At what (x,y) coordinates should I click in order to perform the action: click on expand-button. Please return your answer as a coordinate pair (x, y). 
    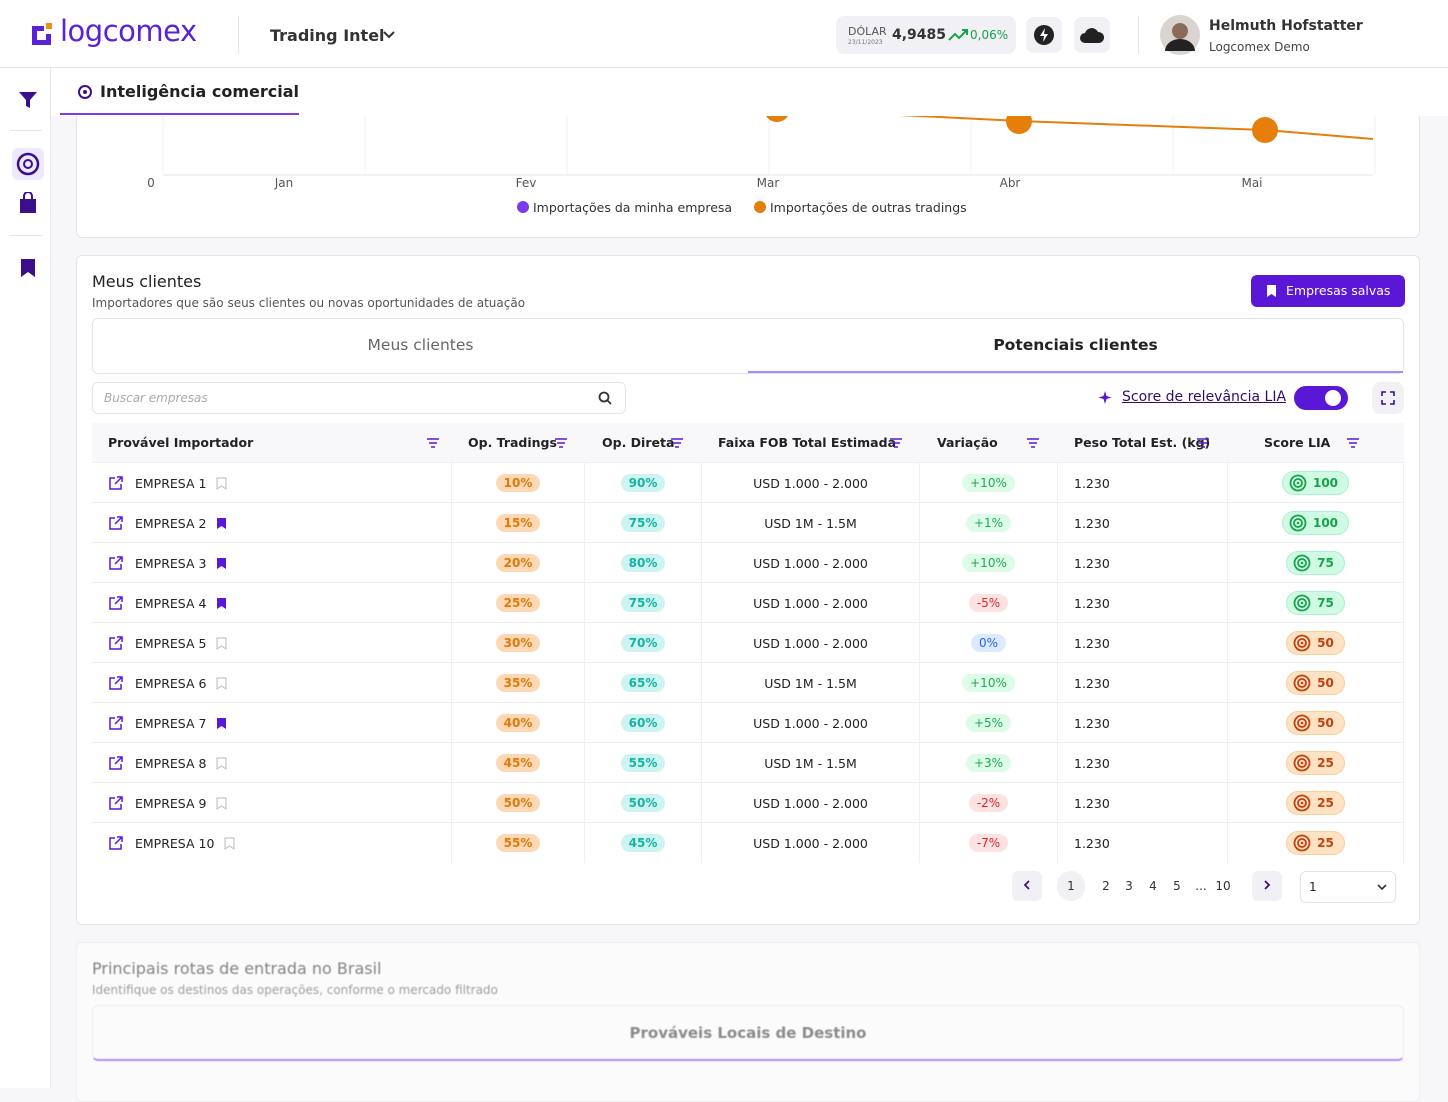
    Looking at the image, I should click on (1388, 398).